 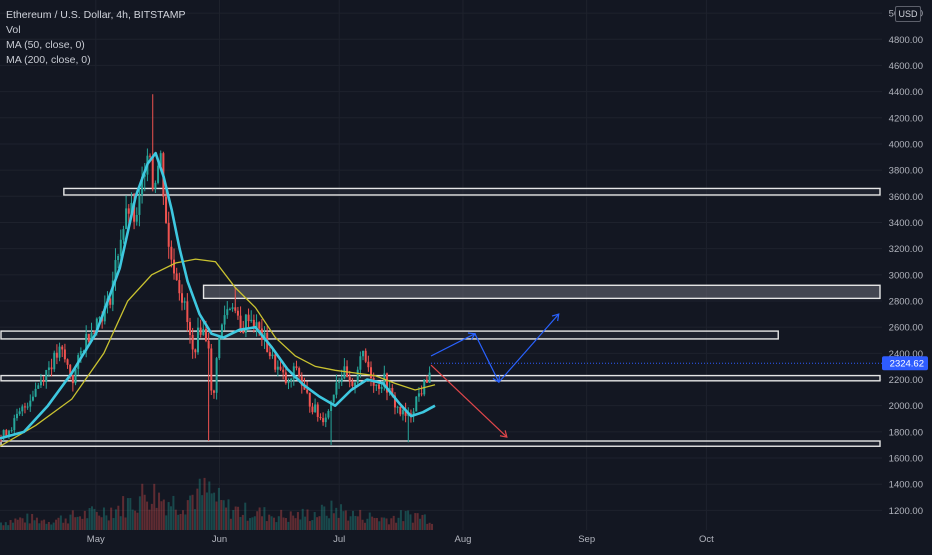 I want to click on indicator-volume: Vol, so click(x=13, y=30).